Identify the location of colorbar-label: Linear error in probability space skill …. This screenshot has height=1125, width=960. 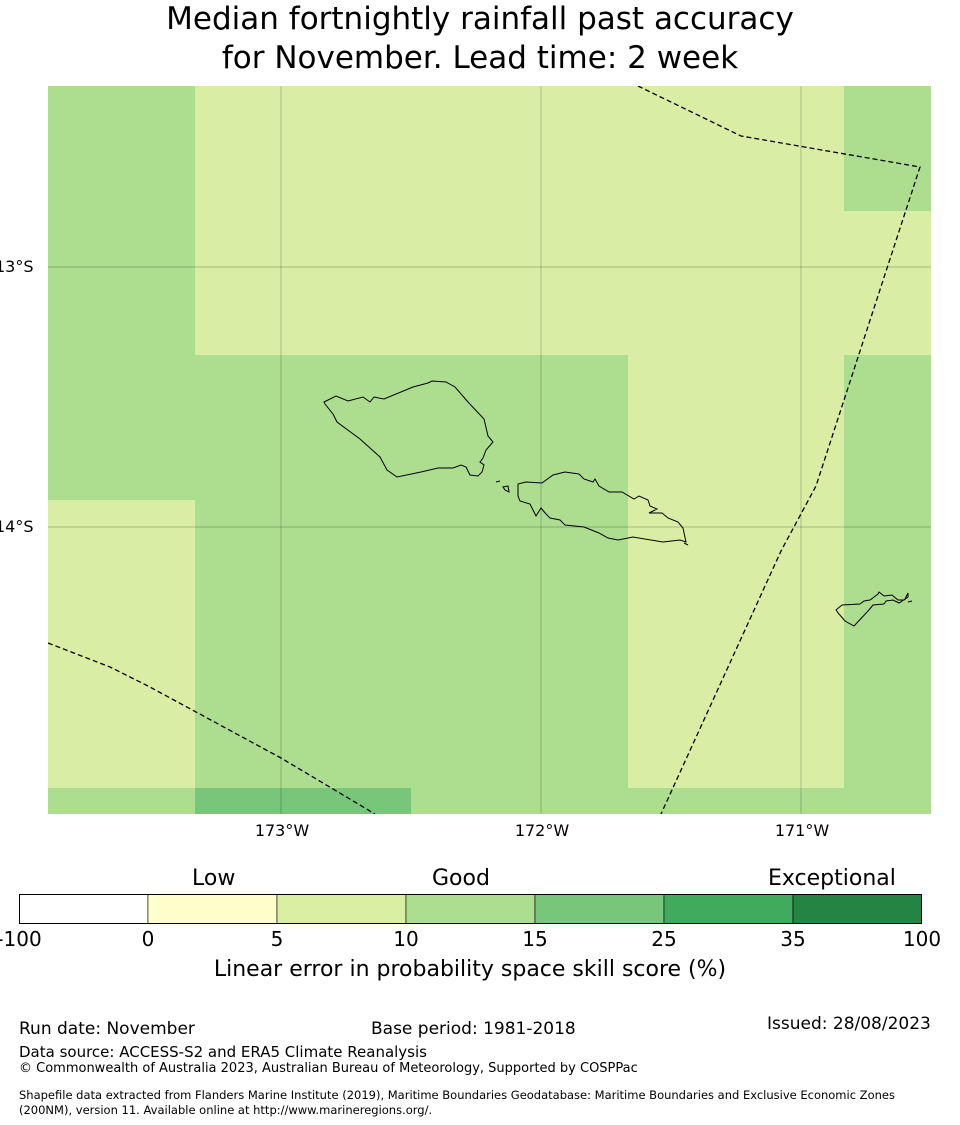
(470, 969).